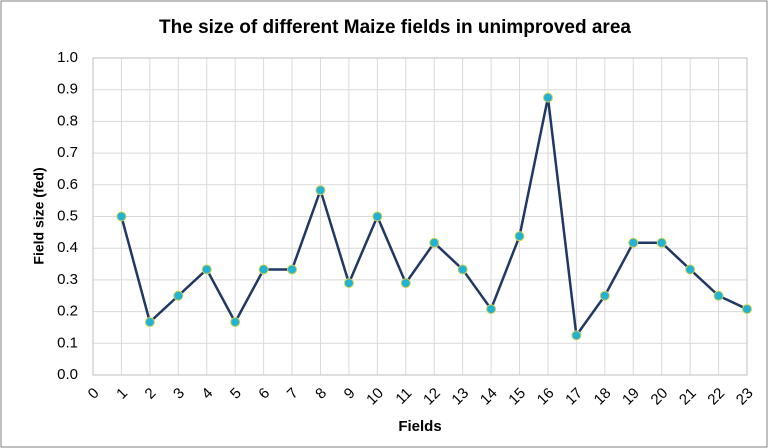 The height and width of the screenshot is (448, 768). I want to click on y-tick-label: 0.7, so click(67, 152).